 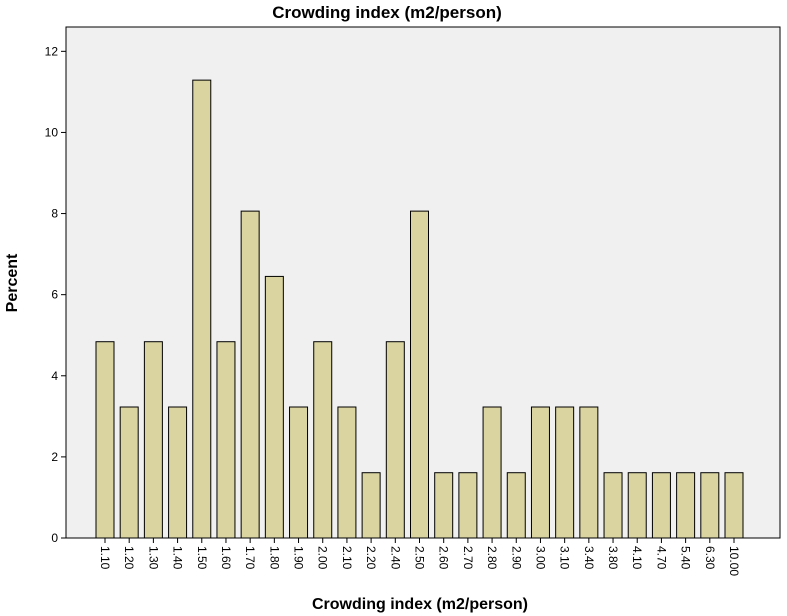 I want to click on y-tick-label: 8, so click(x=54, y=214).